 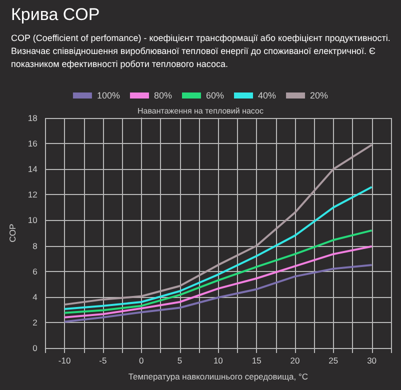 What do you see at coordinates (33, 169) in the screenshot?
I see `y-tick-label: 14` at bounding box center [33, 169].